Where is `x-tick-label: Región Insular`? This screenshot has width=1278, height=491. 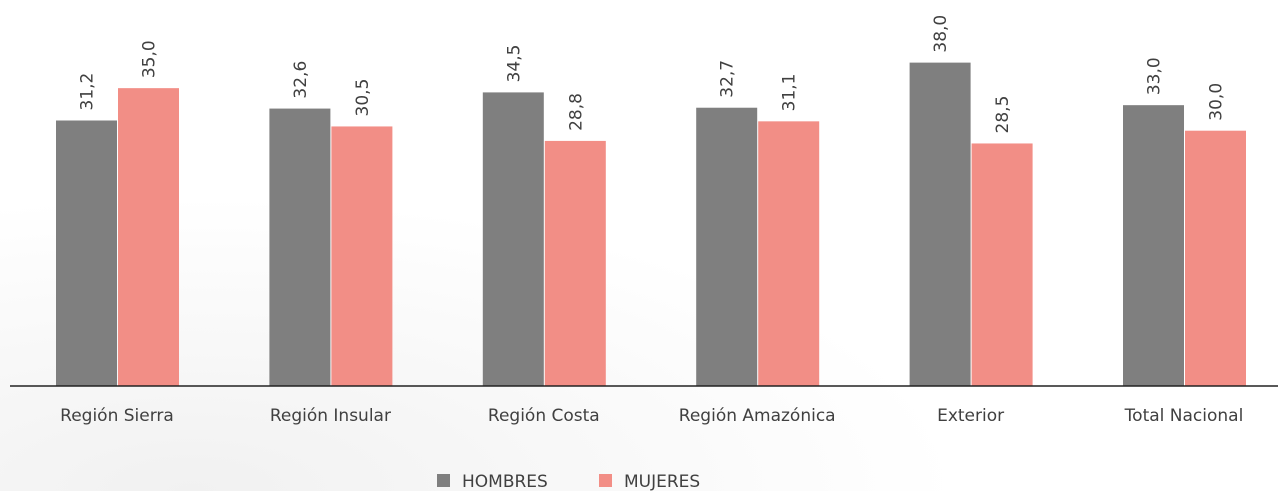
x-tick-label: Región Insular is located at coordinates (330, 416).